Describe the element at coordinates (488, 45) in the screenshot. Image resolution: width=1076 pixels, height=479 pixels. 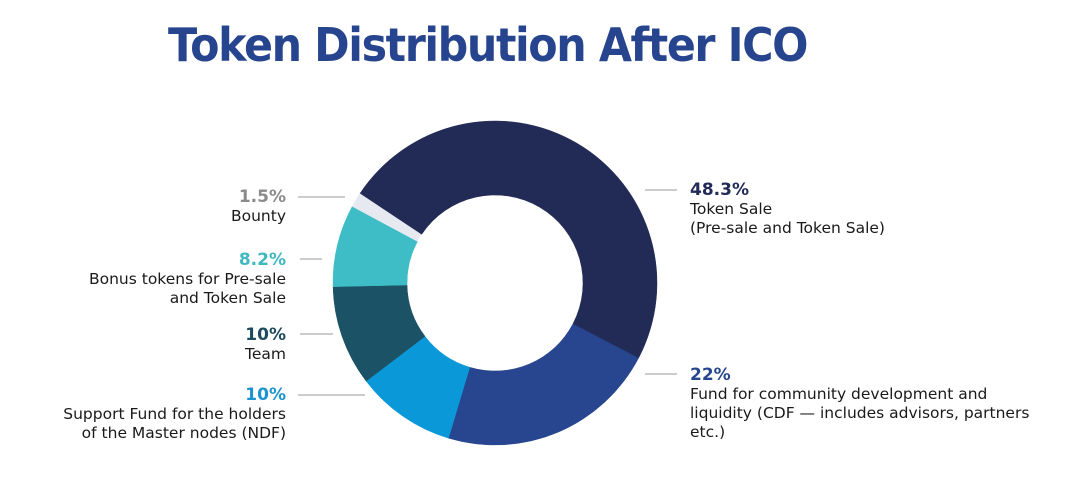
I see `chart-title: Token Distribution After ICO` at that location.